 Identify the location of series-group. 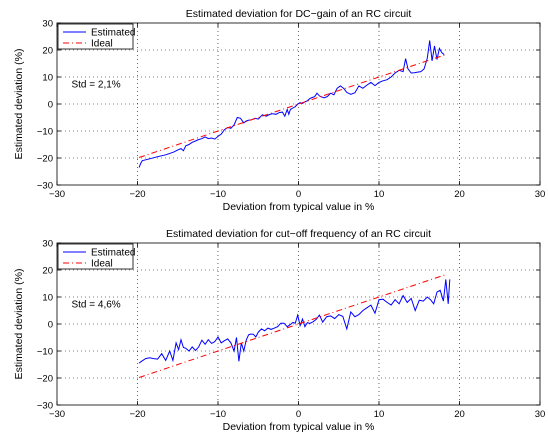
(294, 326).